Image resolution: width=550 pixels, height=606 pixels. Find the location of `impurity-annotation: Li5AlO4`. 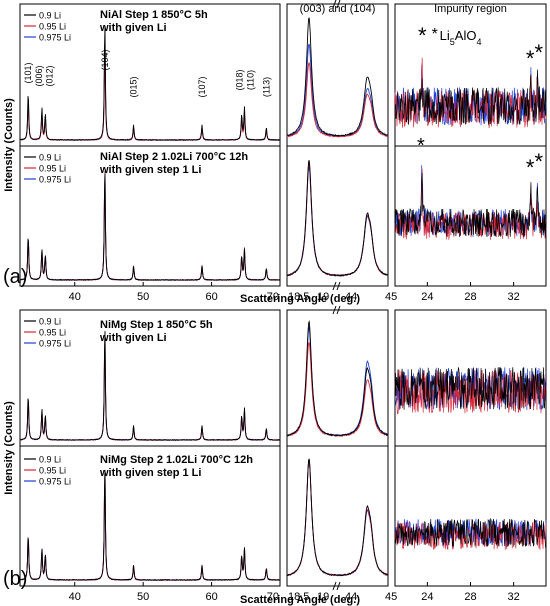

impurity-annotation: Li5AlO4 is located at coordinates (461, 37).